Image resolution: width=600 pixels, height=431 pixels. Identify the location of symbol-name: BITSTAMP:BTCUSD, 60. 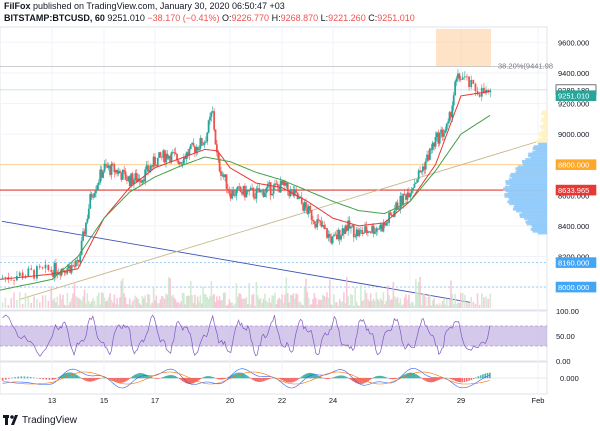
(54, 18).